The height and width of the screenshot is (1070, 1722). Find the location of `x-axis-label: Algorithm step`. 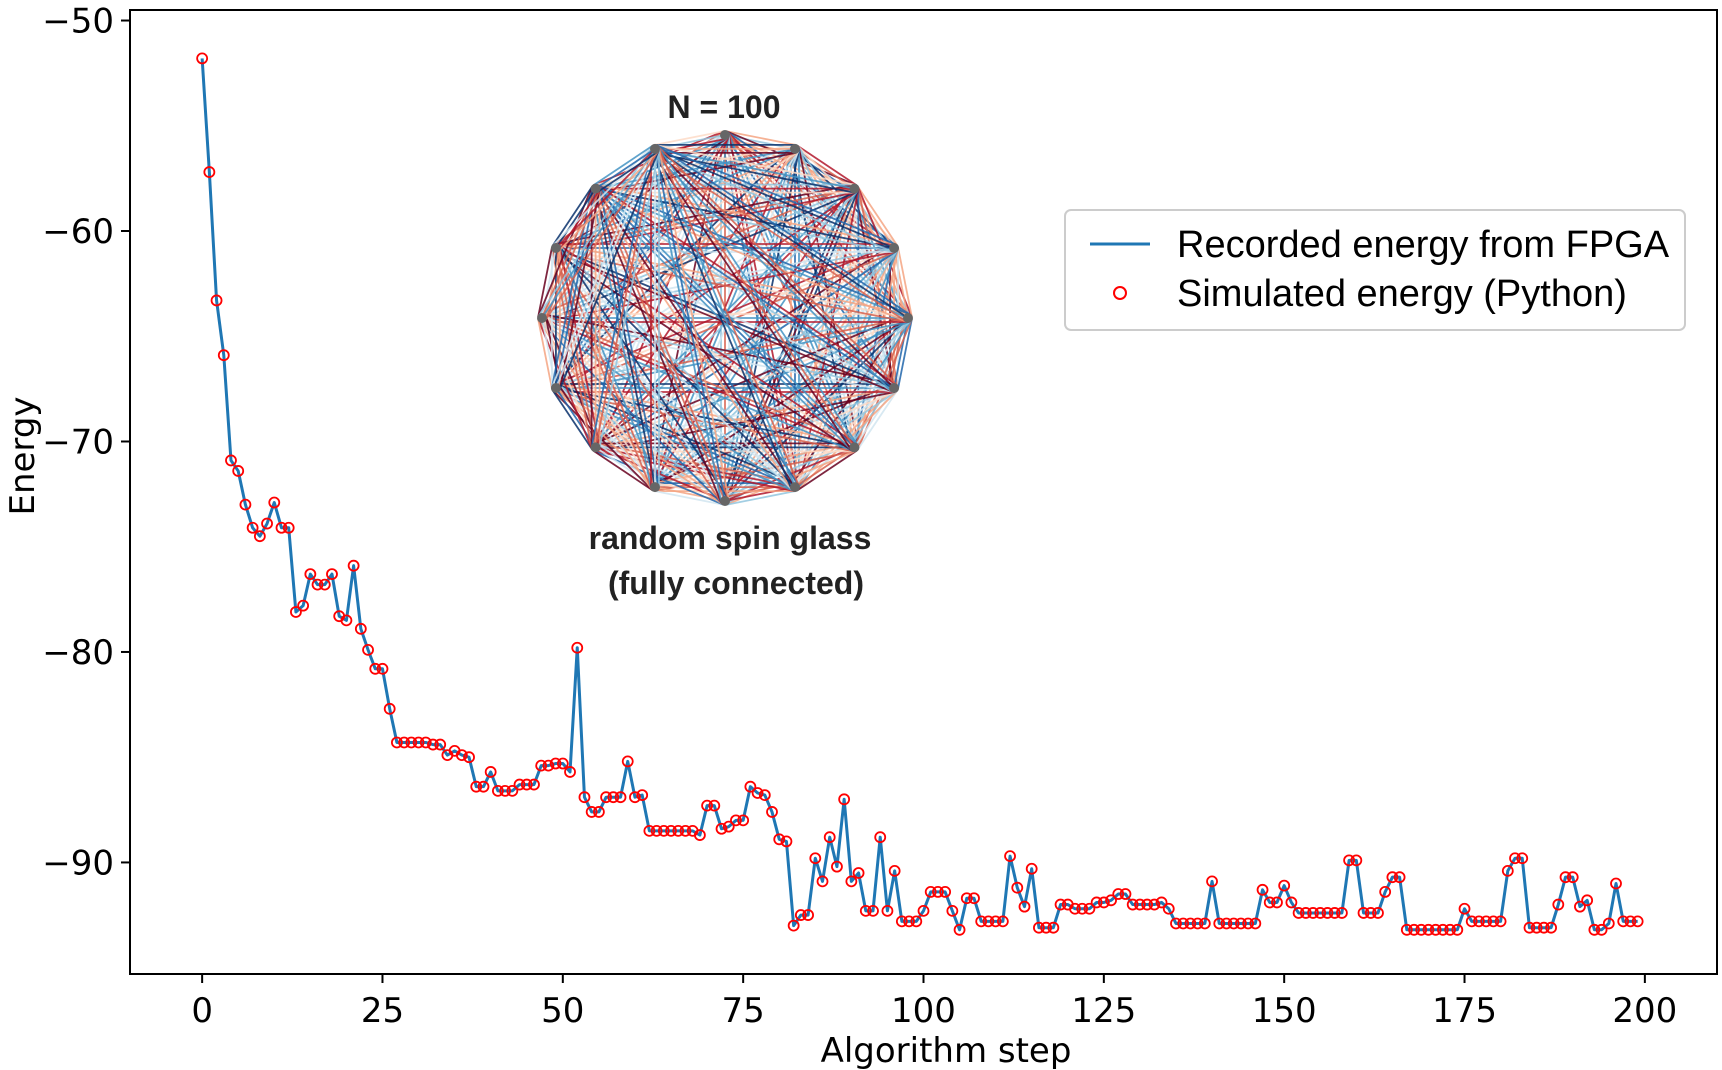

x-axis-label: Algorithm step is located at coordinates (946, 1050).